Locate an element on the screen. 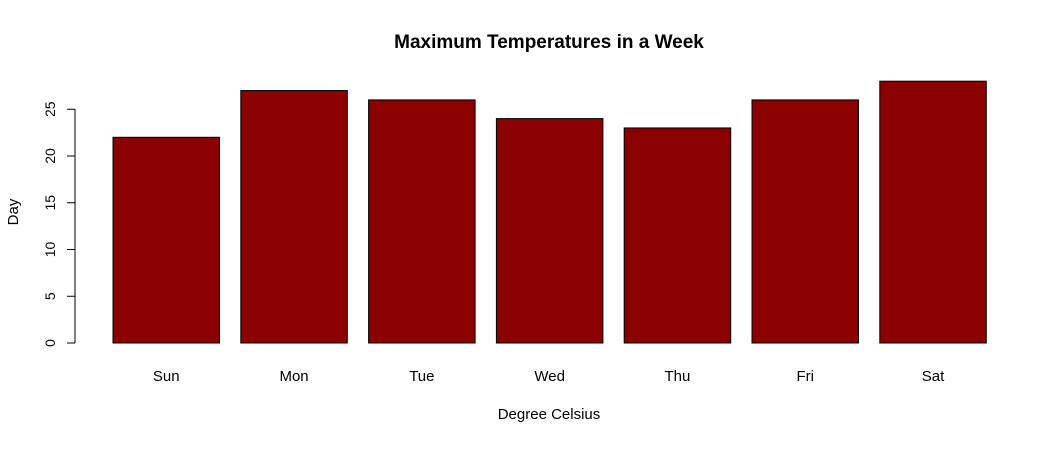 The height and width of the screenshot is (449, 1061). bar-sat is located at coordinates (933, 212).